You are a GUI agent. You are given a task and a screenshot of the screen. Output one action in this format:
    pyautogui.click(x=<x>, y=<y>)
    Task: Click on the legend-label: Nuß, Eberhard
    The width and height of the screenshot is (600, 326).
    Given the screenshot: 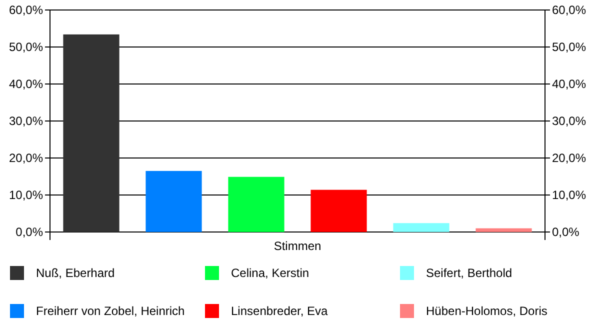 What is the action you would take?
    pyautogui.click(x=75, y=273)
    